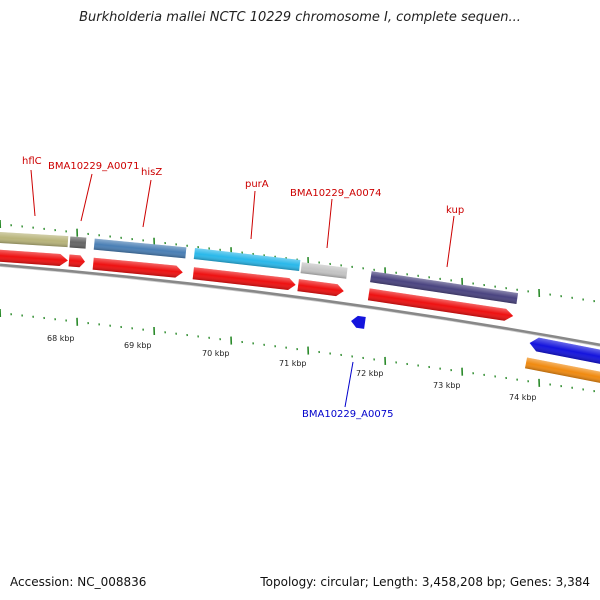 The width and height of the screenshot is (600, 600). Describe the element at coordinates (447, 385) in the screenshot. I see `tick-label-73: 73 kbp` at that location.